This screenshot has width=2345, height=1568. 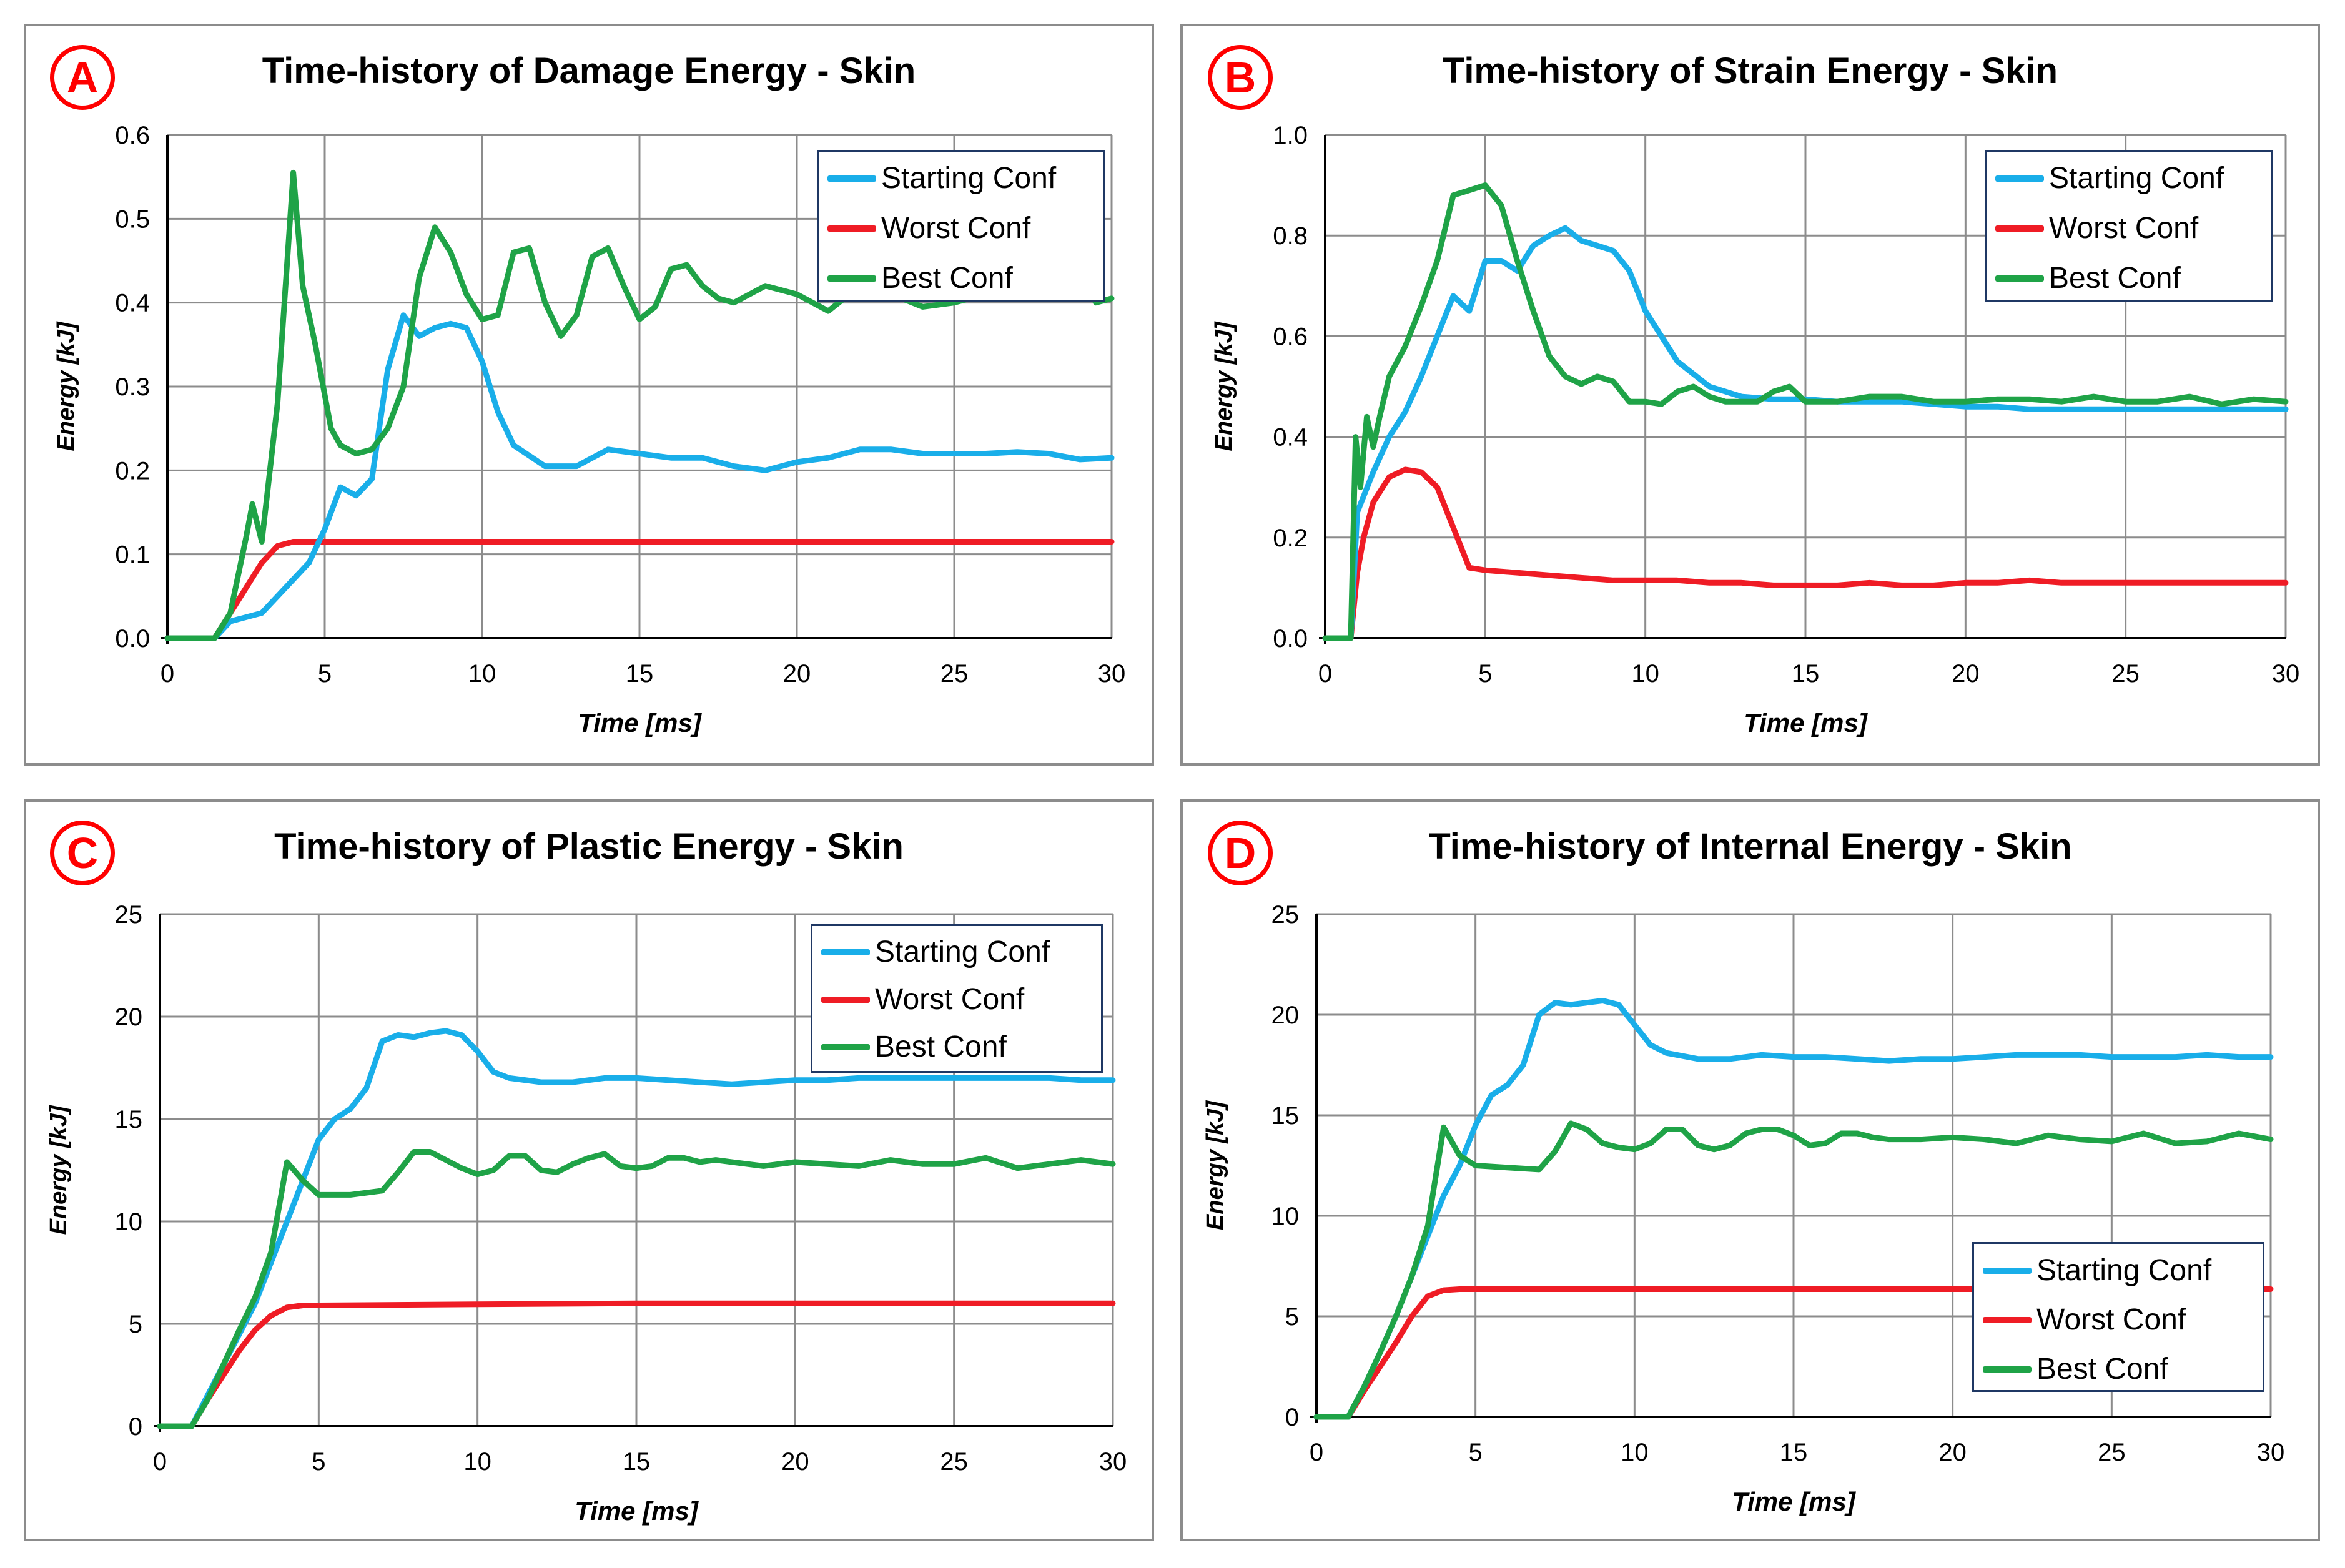 What do you see at coordinates (1240, 853) in the screenshot?
I see `panel-badge: D` at bounding box center [1240, 853].